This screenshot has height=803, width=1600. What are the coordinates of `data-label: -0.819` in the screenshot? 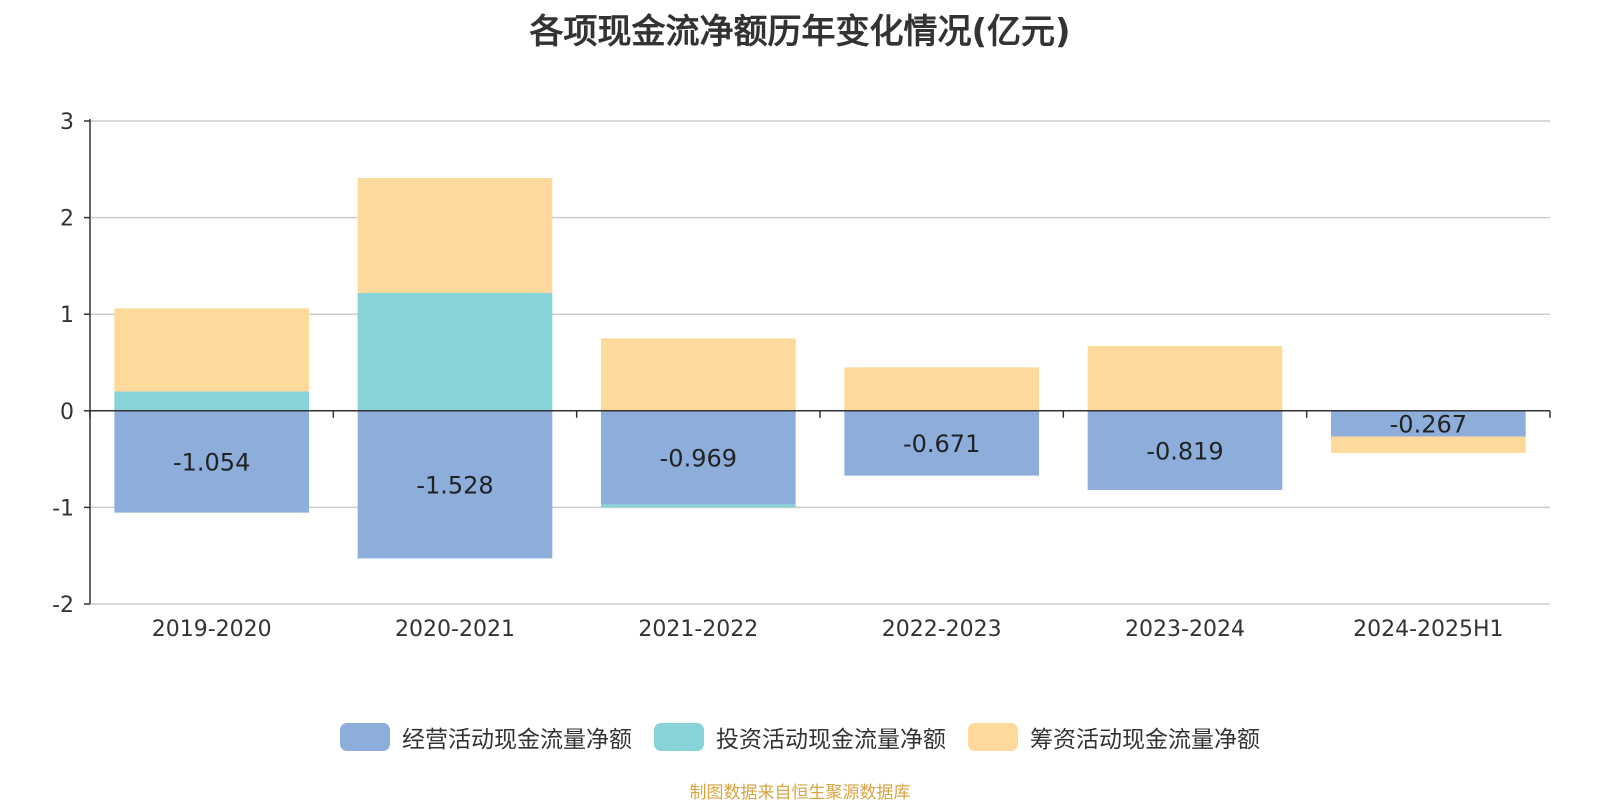 It's located at (1184, 451).